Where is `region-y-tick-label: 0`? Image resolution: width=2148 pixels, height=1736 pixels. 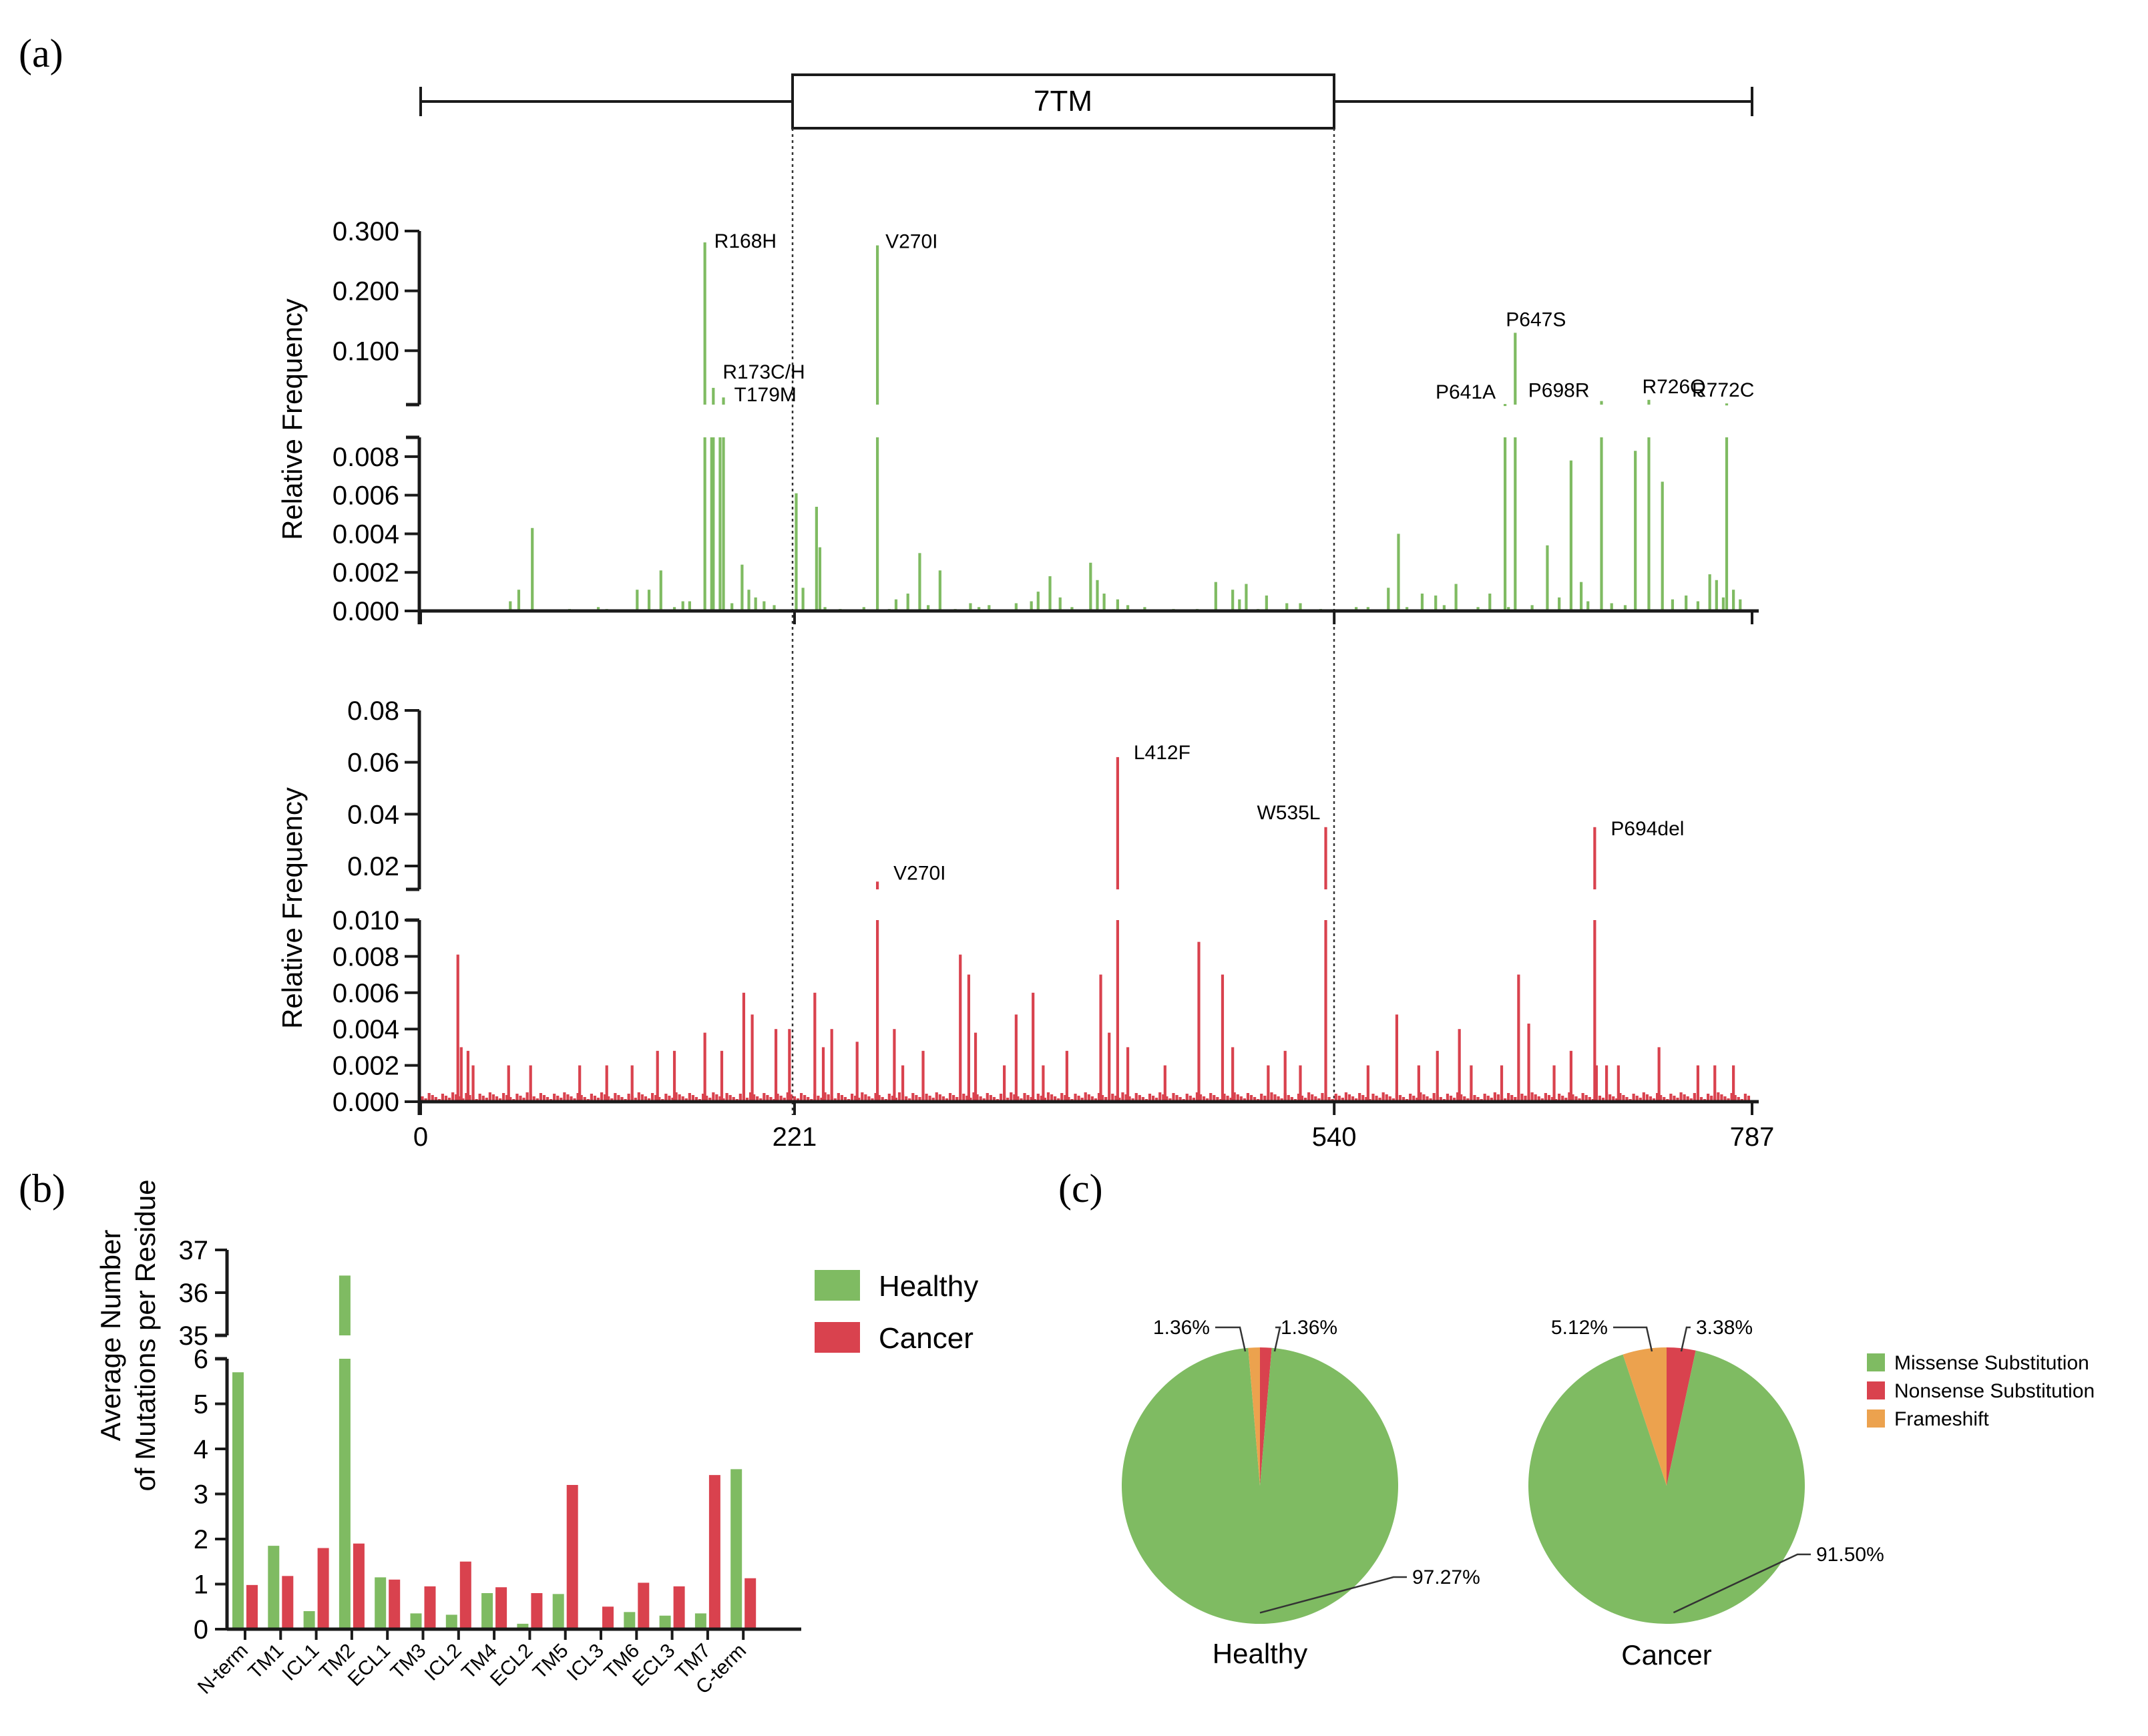
region-y-tick-label: 0 is located at coordinates (201, 1630).